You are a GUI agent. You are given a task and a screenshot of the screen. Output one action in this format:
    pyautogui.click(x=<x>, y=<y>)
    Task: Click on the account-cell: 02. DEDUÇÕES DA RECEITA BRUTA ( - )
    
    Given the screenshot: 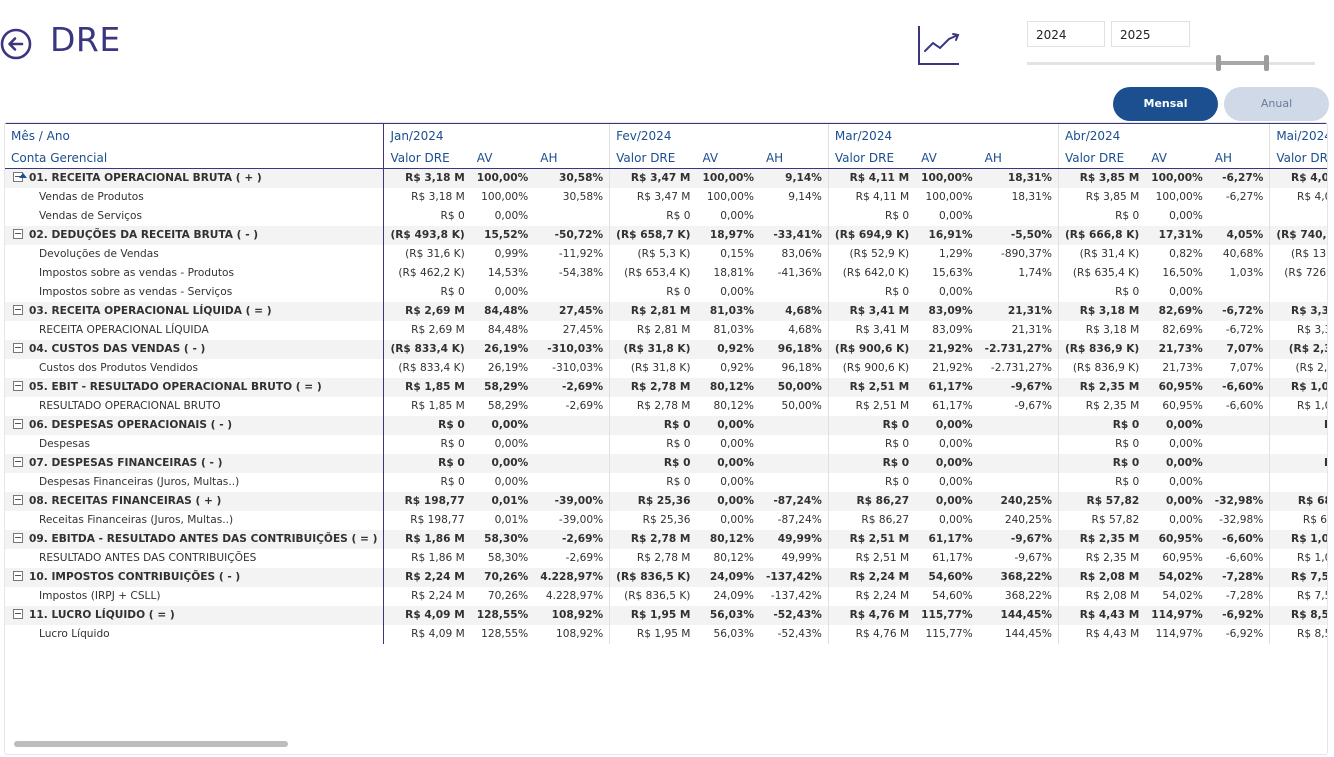 What is the action you would take?
    pyautogui.click(x=195, y=235)
    